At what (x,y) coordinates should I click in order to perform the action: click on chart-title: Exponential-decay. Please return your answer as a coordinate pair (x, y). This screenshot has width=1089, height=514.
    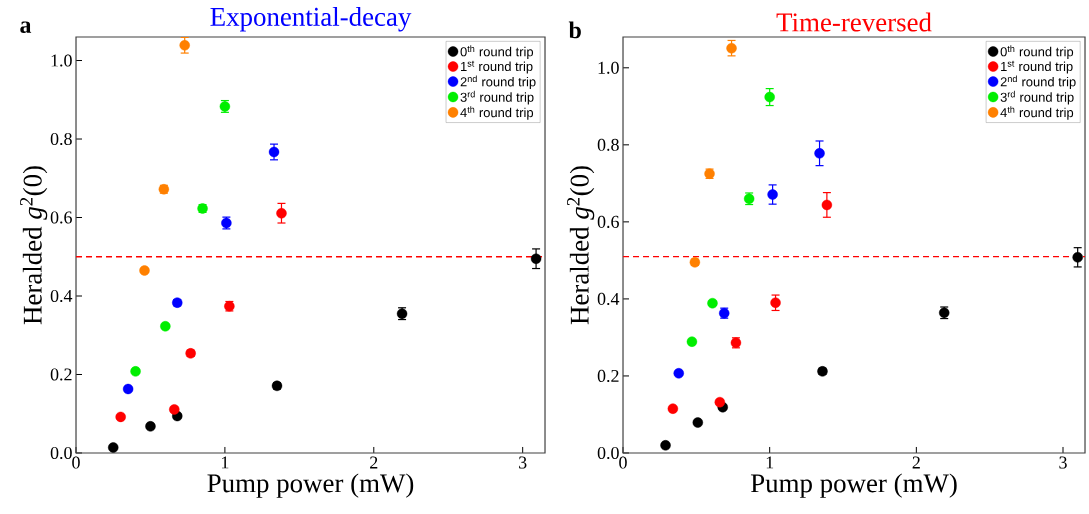
    Looking at the image, I should click on (311, 19).